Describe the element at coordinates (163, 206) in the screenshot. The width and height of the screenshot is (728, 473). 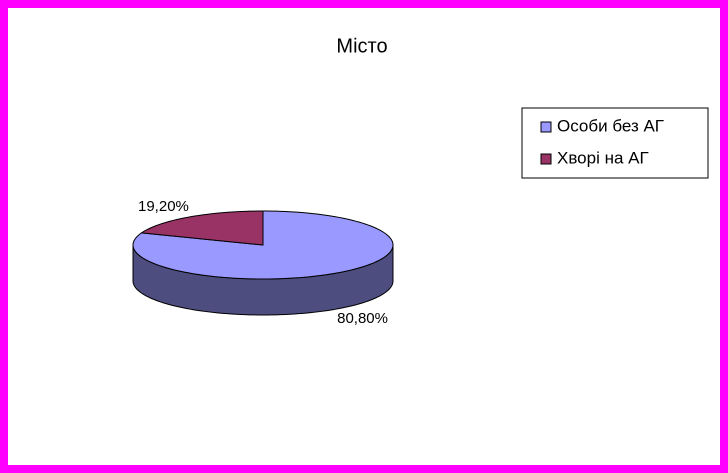
I see `data-label: 19,20%` at that location.